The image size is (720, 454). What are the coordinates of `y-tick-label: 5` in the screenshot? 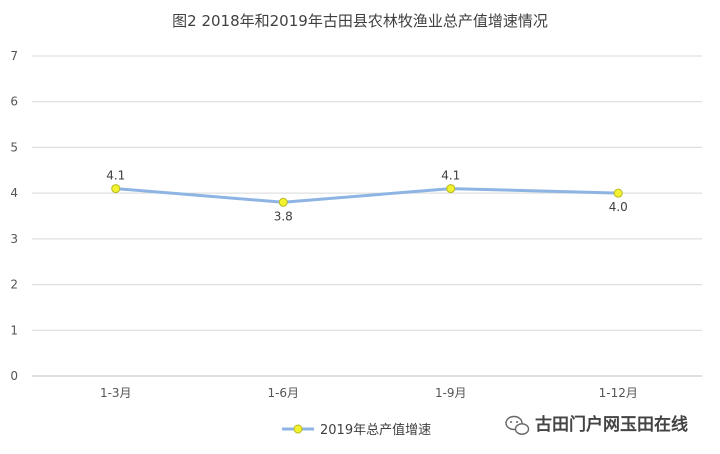 It's located at (14, 147).